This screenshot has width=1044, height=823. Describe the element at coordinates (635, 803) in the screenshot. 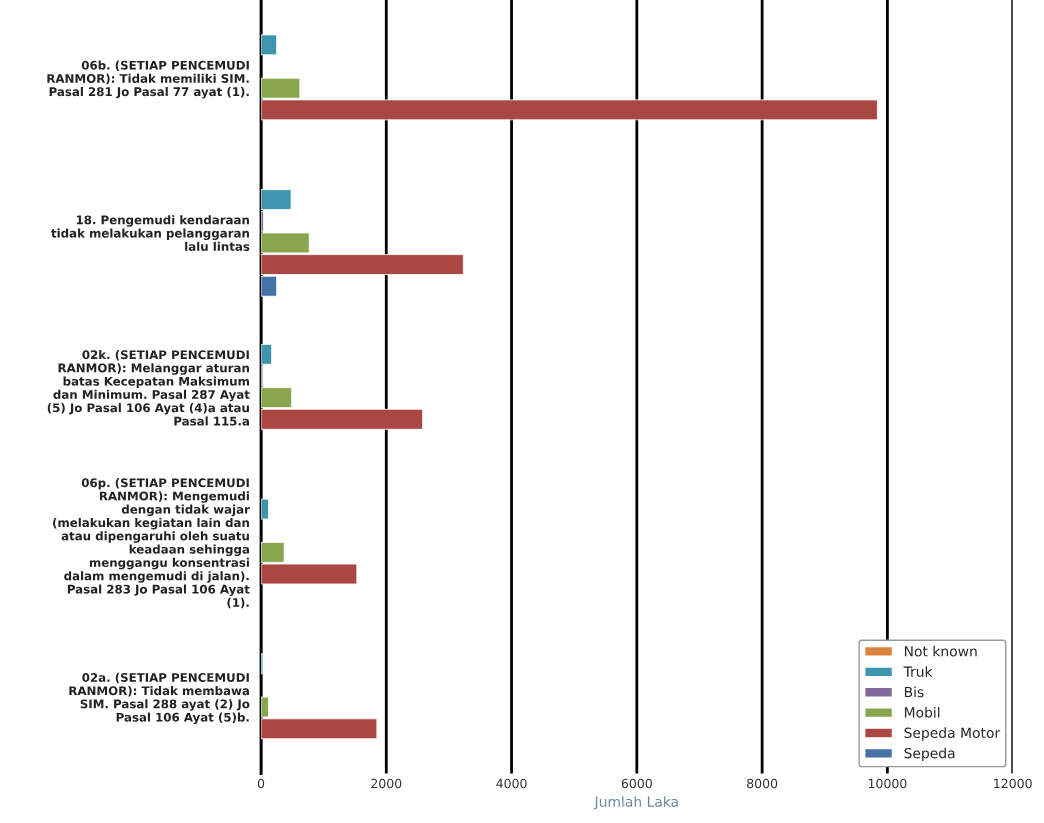

I see `x-axis-title: Jumlah Laka` at that location.